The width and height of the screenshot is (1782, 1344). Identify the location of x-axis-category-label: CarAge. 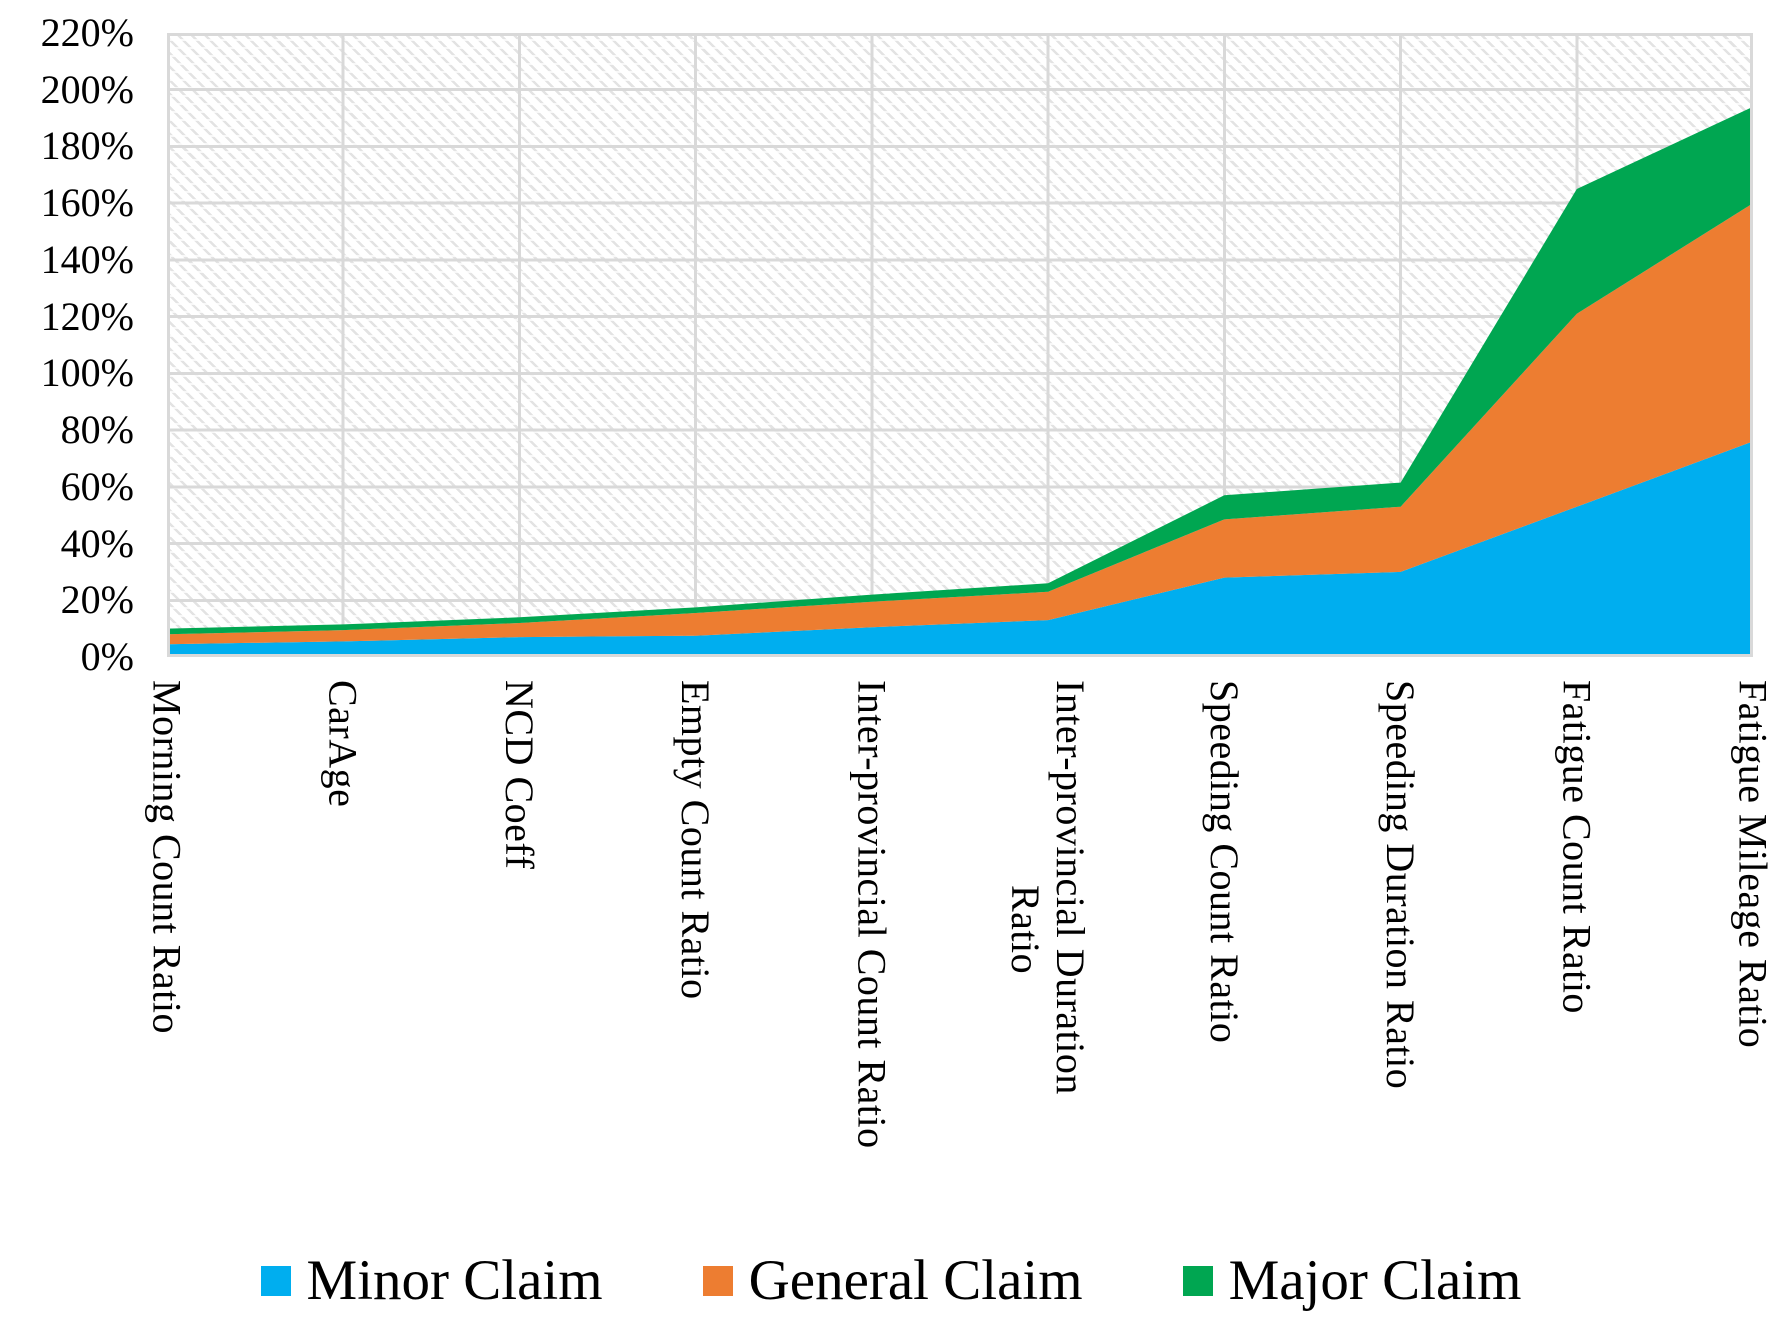
(343, 743).